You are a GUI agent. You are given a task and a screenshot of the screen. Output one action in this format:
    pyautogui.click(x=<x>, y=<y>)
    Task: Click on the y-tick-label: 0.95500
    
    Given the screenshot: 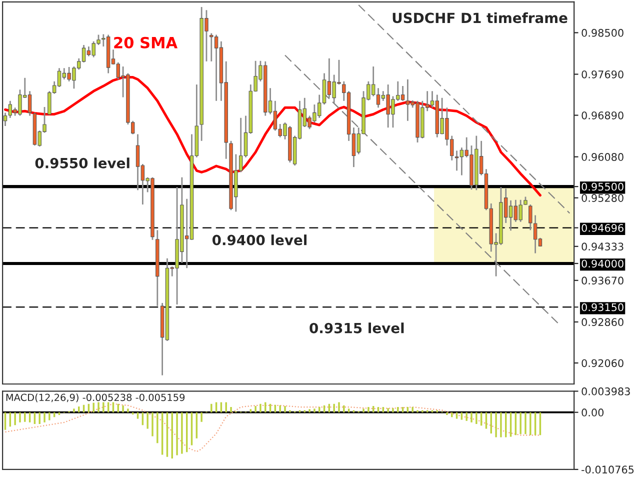 What is the action you would take?
    pyautogui.click(x=603, y=186)
    